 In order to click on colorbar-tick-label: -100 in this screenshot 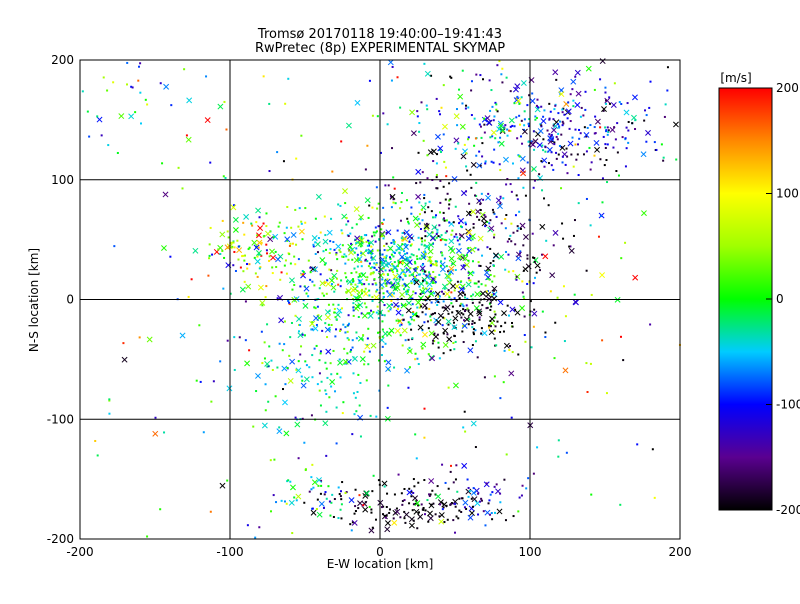, I will do `click(788, 405)`.